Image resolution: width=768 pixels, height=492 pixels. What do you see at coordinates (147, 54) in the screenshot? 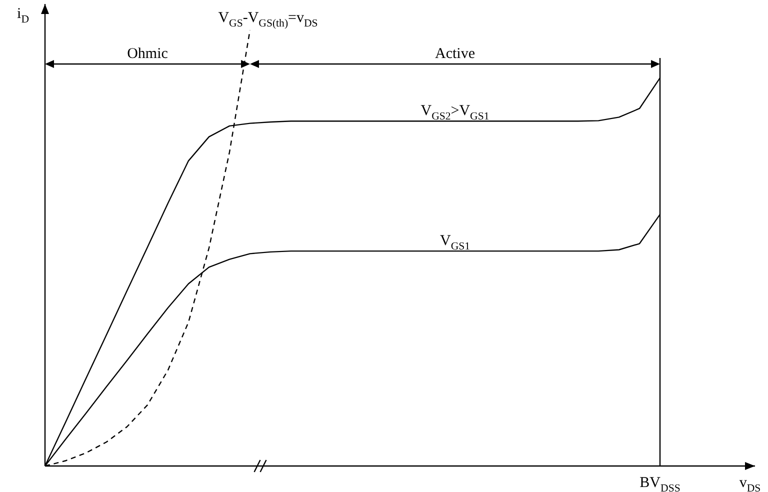
I see `annotation: Ohmic` at bounding box center [147, 54].